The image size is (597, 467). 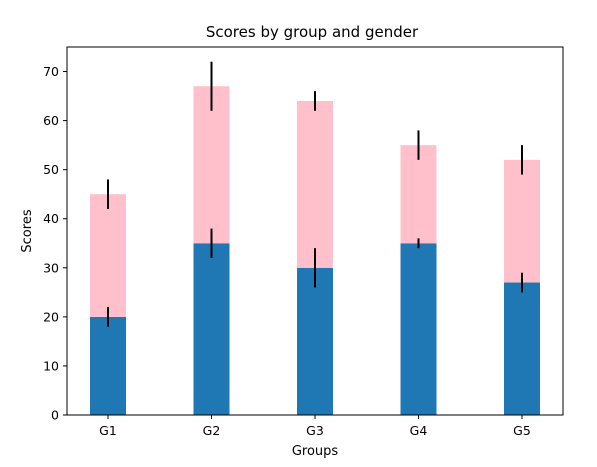 What do you see at coordinates (418, 329) in the screenshot?
I see `bar-series1-g4` at bounding box center [418, 329].